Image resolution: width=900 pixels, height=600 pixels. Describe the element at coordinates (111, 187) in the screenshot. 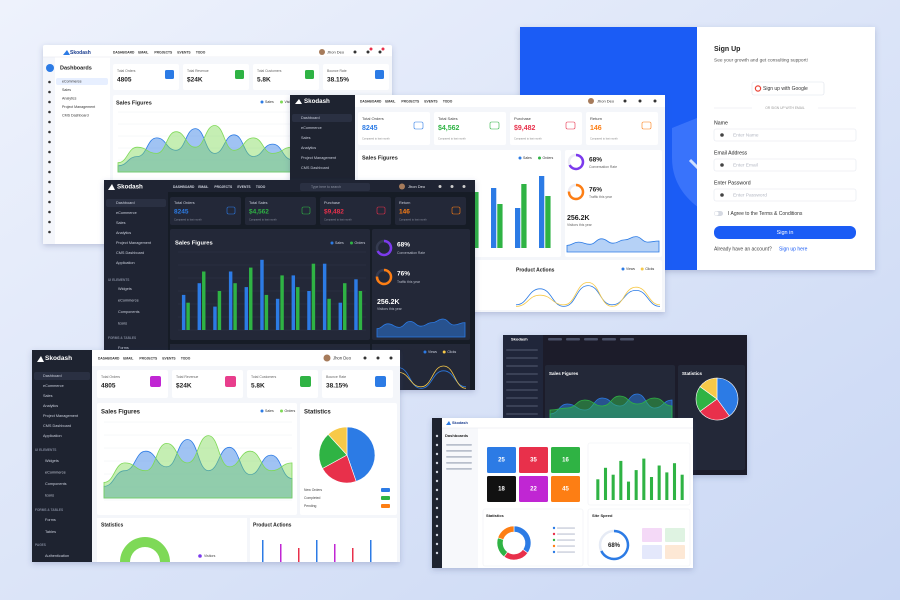

I see `logo` at that location.